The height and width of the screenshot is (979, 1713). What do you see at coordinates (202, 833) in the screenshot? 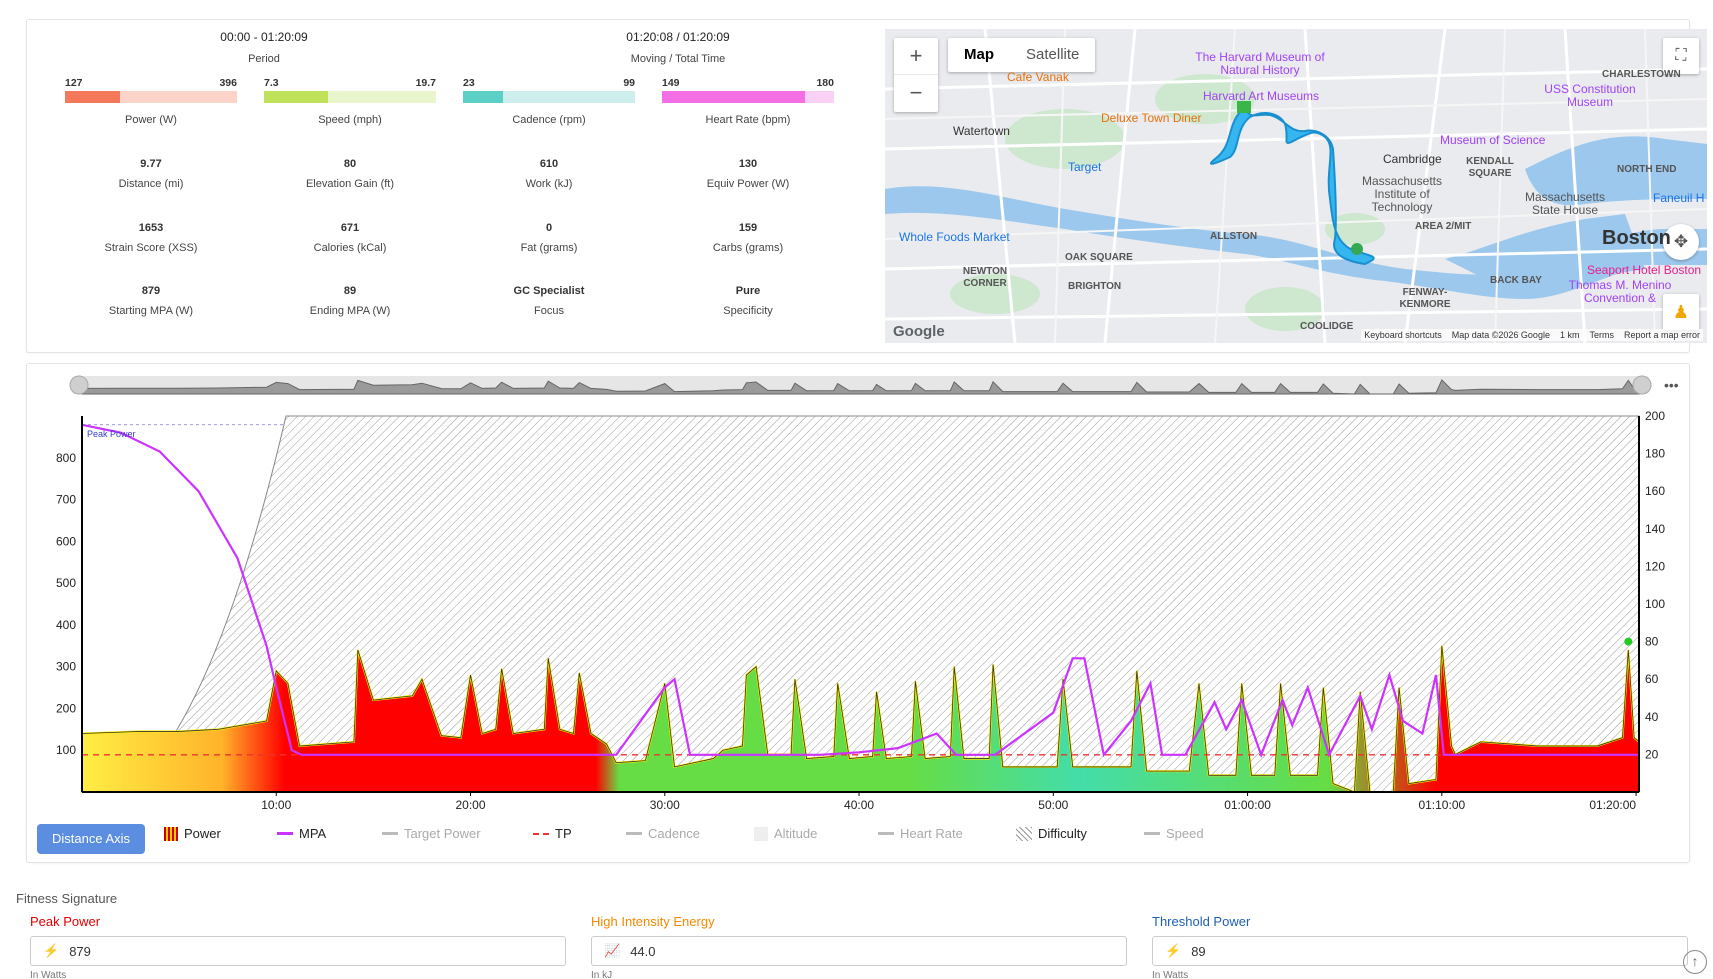
I see `legend-label: Power` at bounding box center [202, 833].